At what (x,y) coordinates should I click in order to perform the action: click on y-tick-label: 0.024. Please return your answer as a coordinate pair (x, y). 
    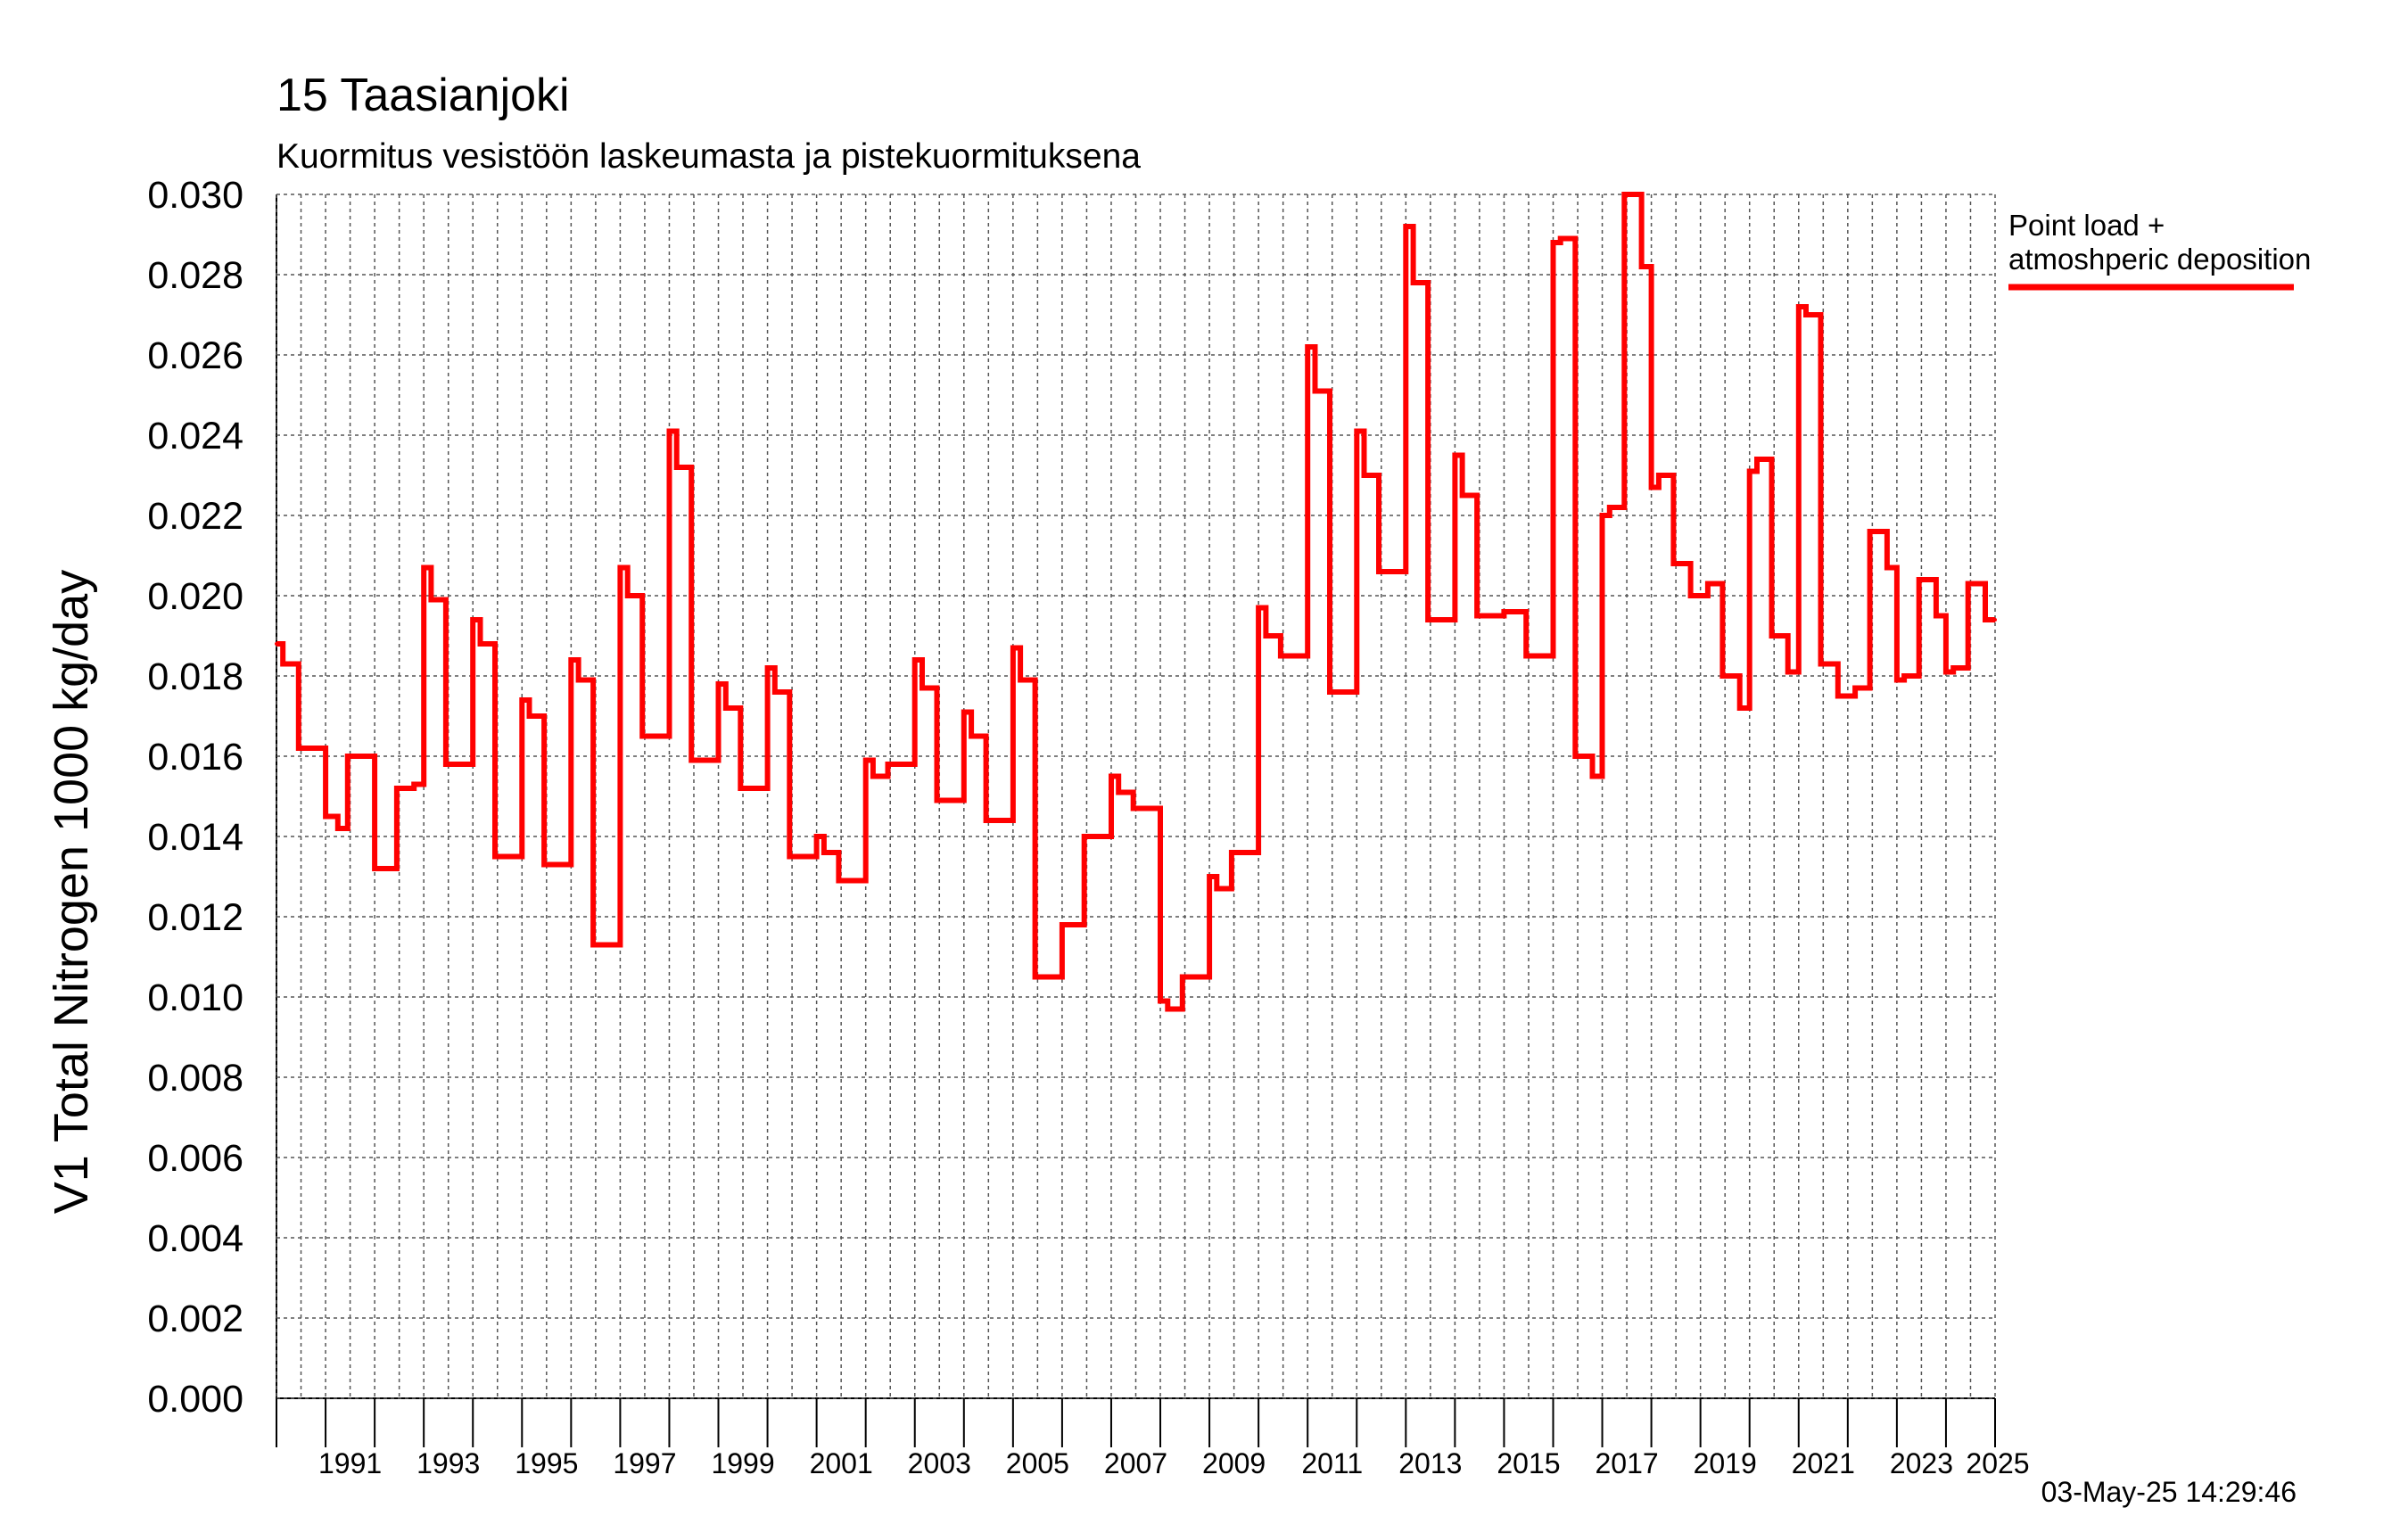
    Looking at the image, I should click on (195, 436).